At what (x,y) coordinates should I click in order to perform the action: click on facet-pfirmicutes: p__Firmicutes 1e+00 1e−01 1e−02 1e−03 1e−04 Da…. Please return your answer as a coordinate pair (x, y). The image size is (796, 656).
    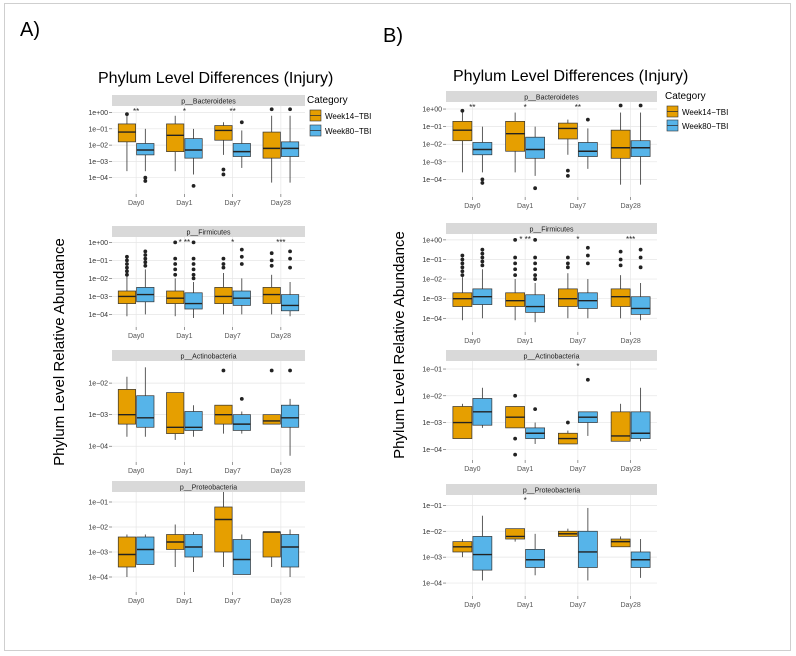
    Looking at the image, I should click on (539, 284).